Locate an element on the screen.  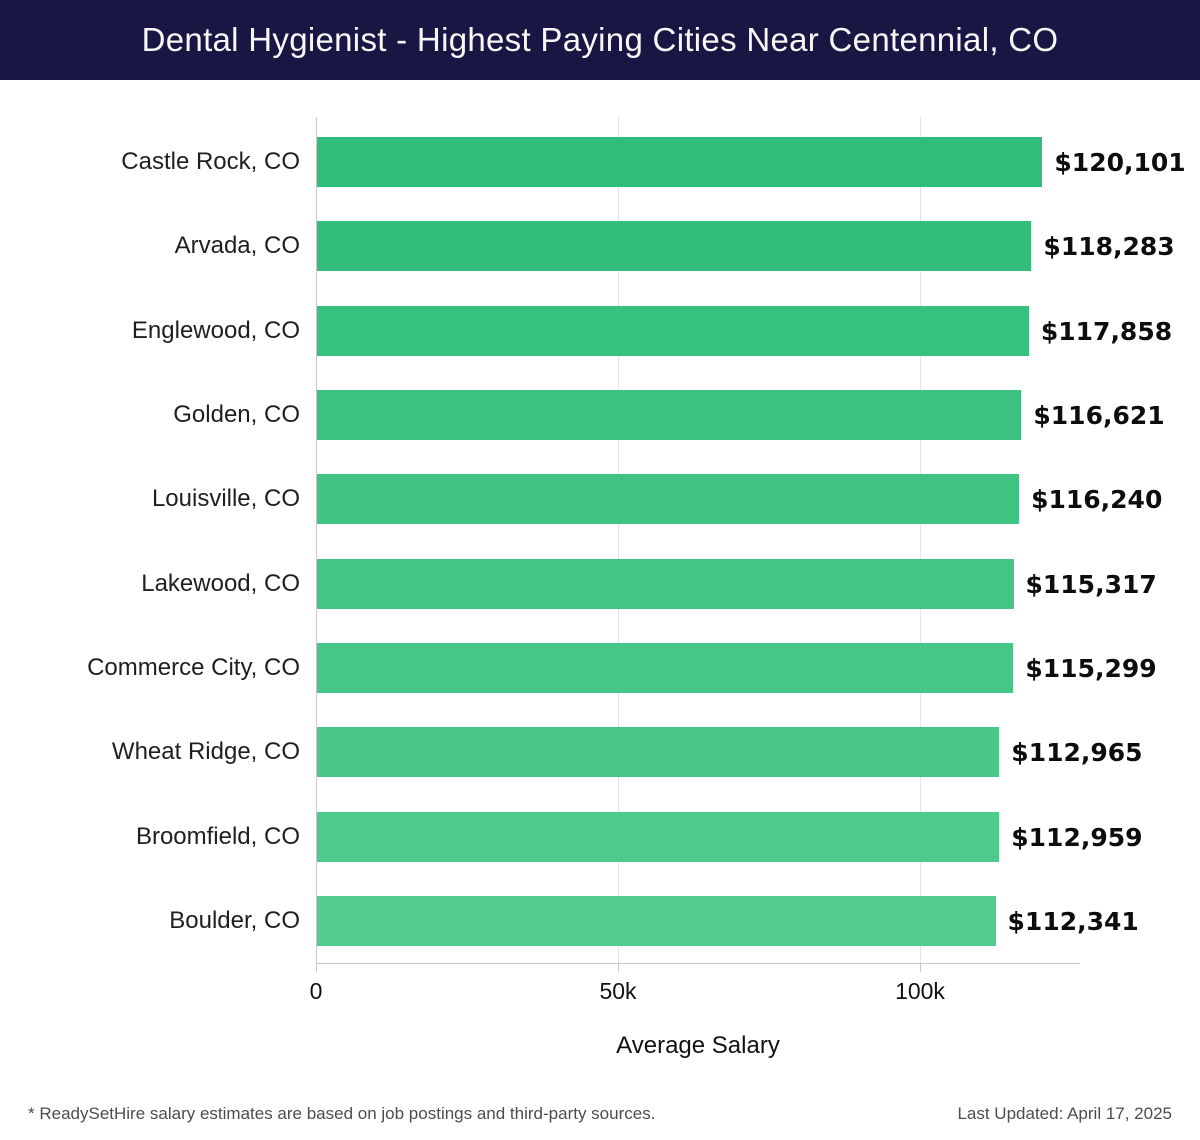
salary-value-label: $116,621 is located at coordinates (1099, 415).